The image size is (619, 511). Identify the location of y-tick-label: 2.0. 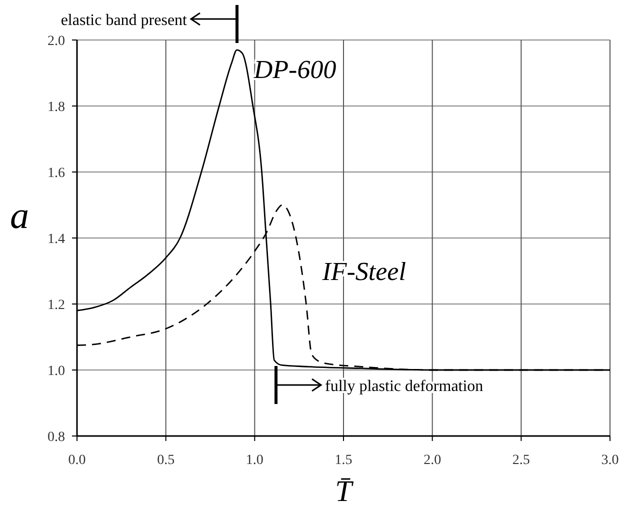
(56, 41).